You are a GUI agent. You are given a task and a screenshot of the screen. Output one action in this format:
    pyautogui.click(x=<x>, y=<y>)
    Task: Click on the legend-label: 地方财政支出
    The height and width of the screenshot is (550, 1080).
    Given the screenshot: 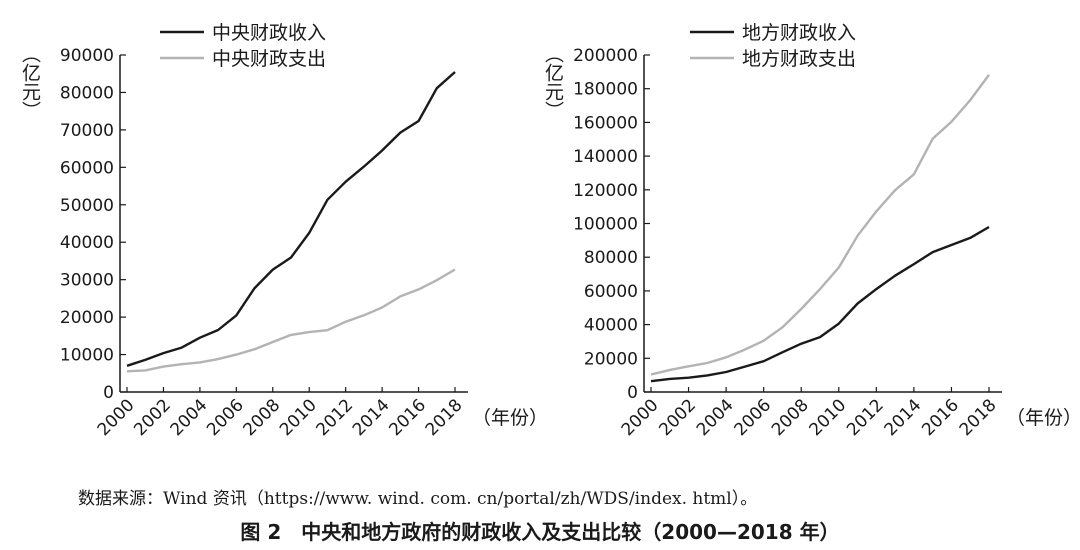 What is the action you would take?
    pyautogui.click(x=799, y=59)
    